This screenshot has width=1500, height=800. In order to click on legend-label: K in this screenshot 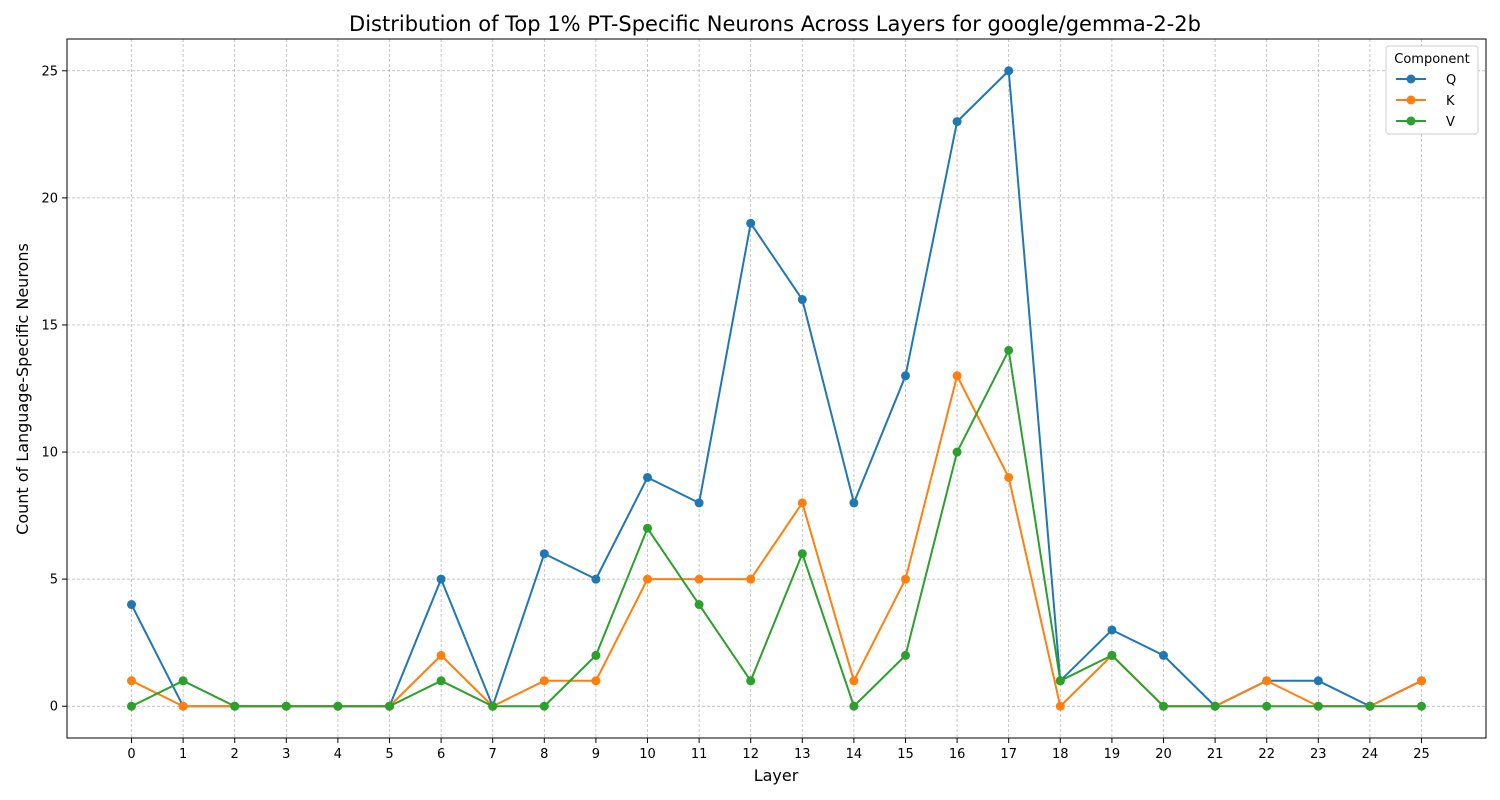, I will do `click(1450, 101)`.